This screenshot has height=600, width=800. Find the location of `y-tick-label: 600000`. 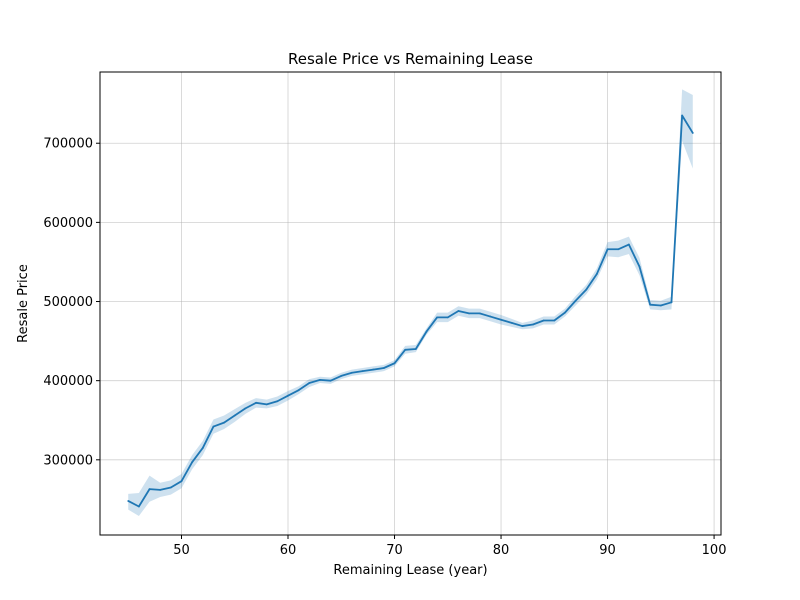

y-tick-label: 600000 is located at coordinates (68, 223).